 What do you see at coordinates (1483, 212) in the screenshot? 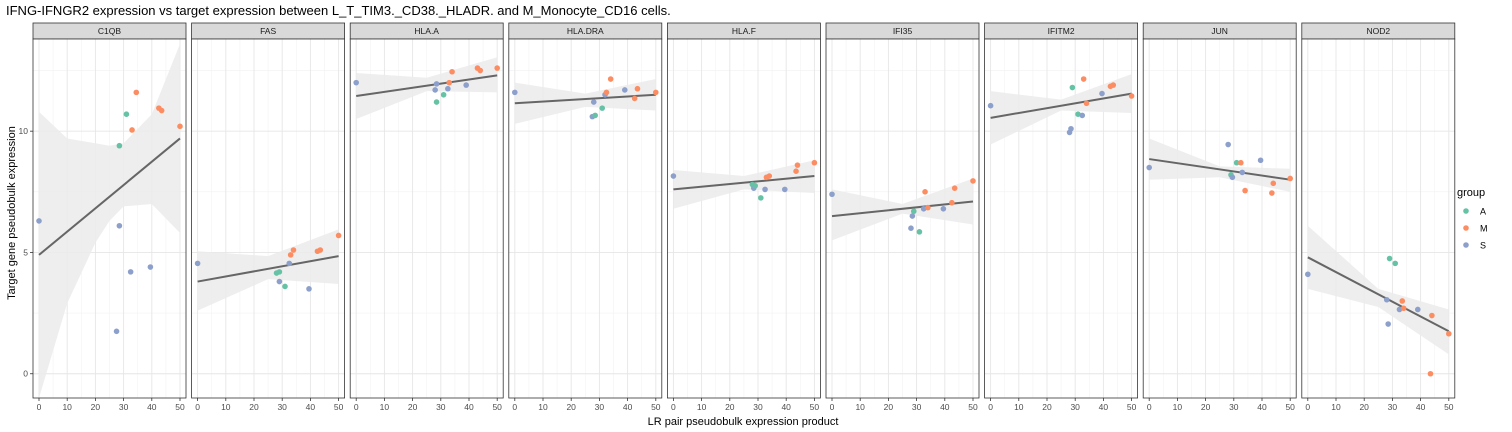
I see `legend-label-a: A` at bounding box center [1483, 212].